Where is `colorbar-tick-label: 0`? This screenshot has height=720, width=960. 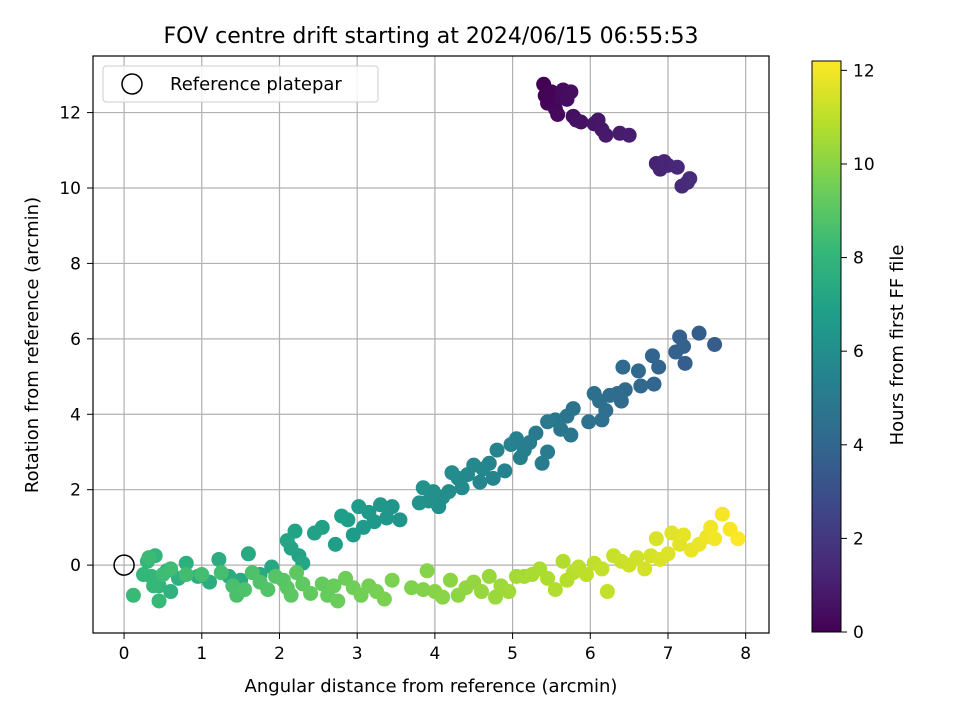
colorbar-tick-label: 0 is located at coordinates (858, 633).